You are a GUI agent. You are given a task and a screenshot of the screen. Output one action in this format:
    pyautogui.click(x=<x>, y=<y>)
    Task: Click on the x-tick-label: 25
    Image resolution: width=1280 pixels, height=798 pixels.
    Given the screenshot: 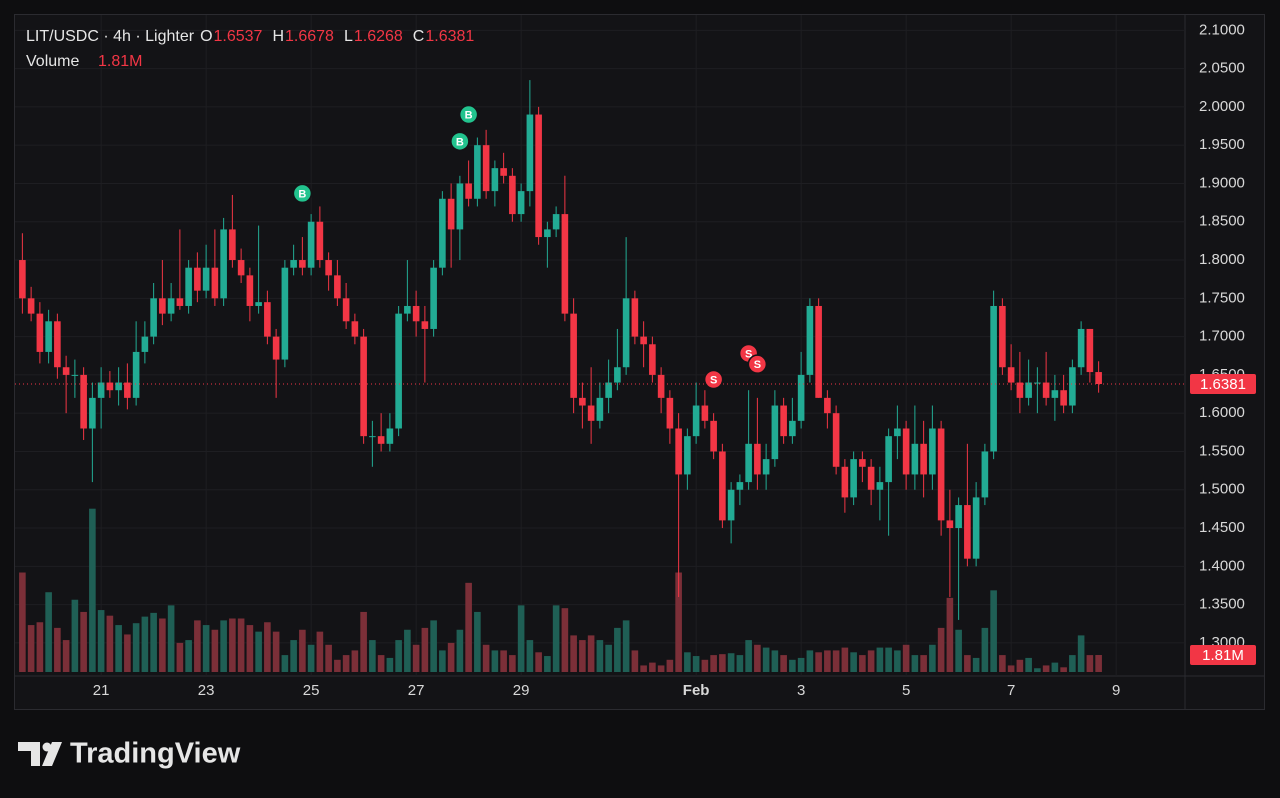 What is the action you would take?
    pyautogui.click(x=311, y=690)
    